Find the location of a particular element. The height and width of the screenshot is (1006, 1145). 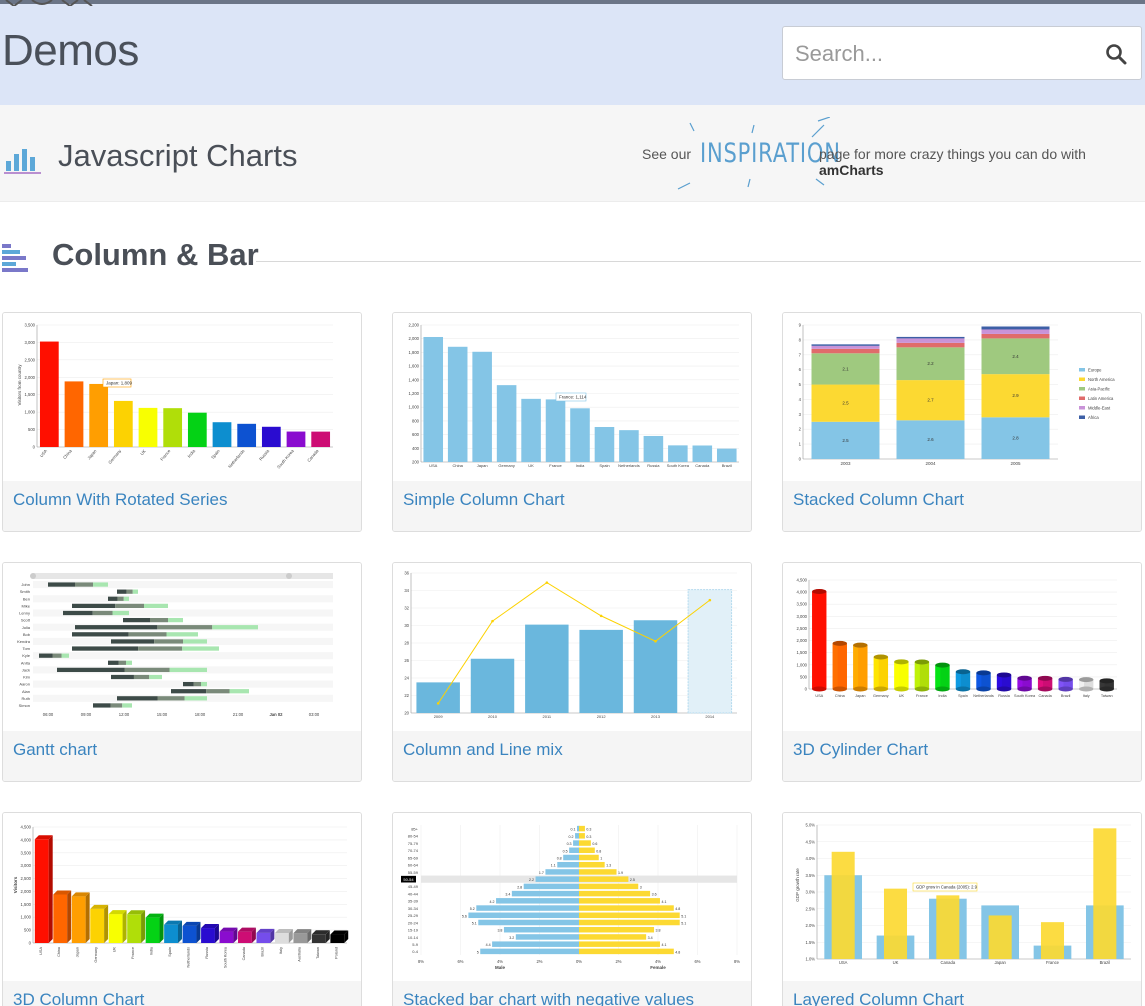

female-value-label: 3.8 is located at coordinates (658, 931).